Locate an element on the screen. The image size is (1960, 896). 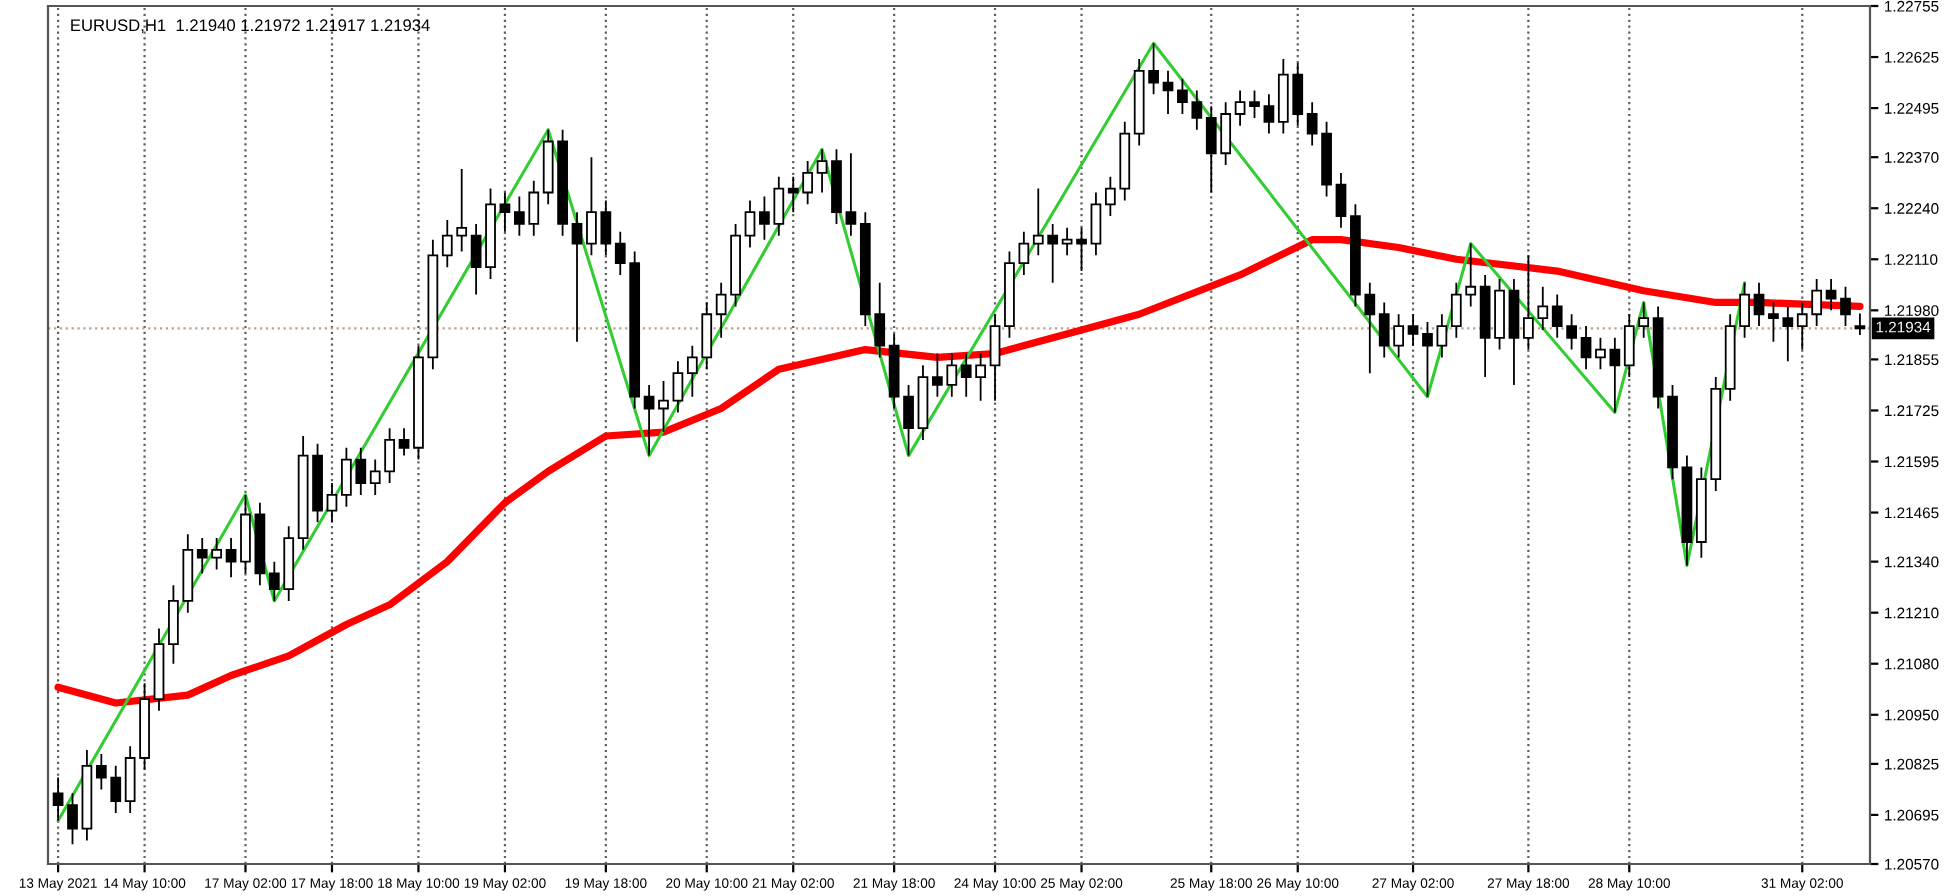
text: EURUSD,H1 1.21940 1.21972 1.21917 1.21934 is located at coordinates (250, 26).